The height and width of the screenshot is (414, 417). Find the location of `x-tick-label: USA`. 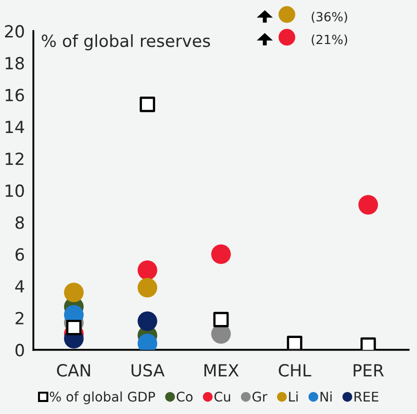

x-tick-label: USA is located at coordinates (148, 370).